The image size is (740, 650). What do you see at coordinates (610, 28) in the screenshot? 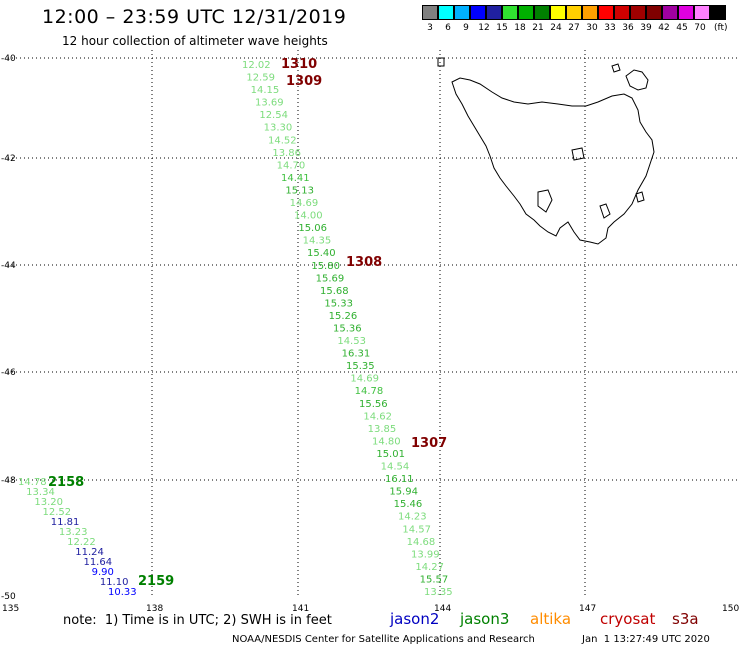
I see `scale-label: 33` at bounding box center [610, 28].